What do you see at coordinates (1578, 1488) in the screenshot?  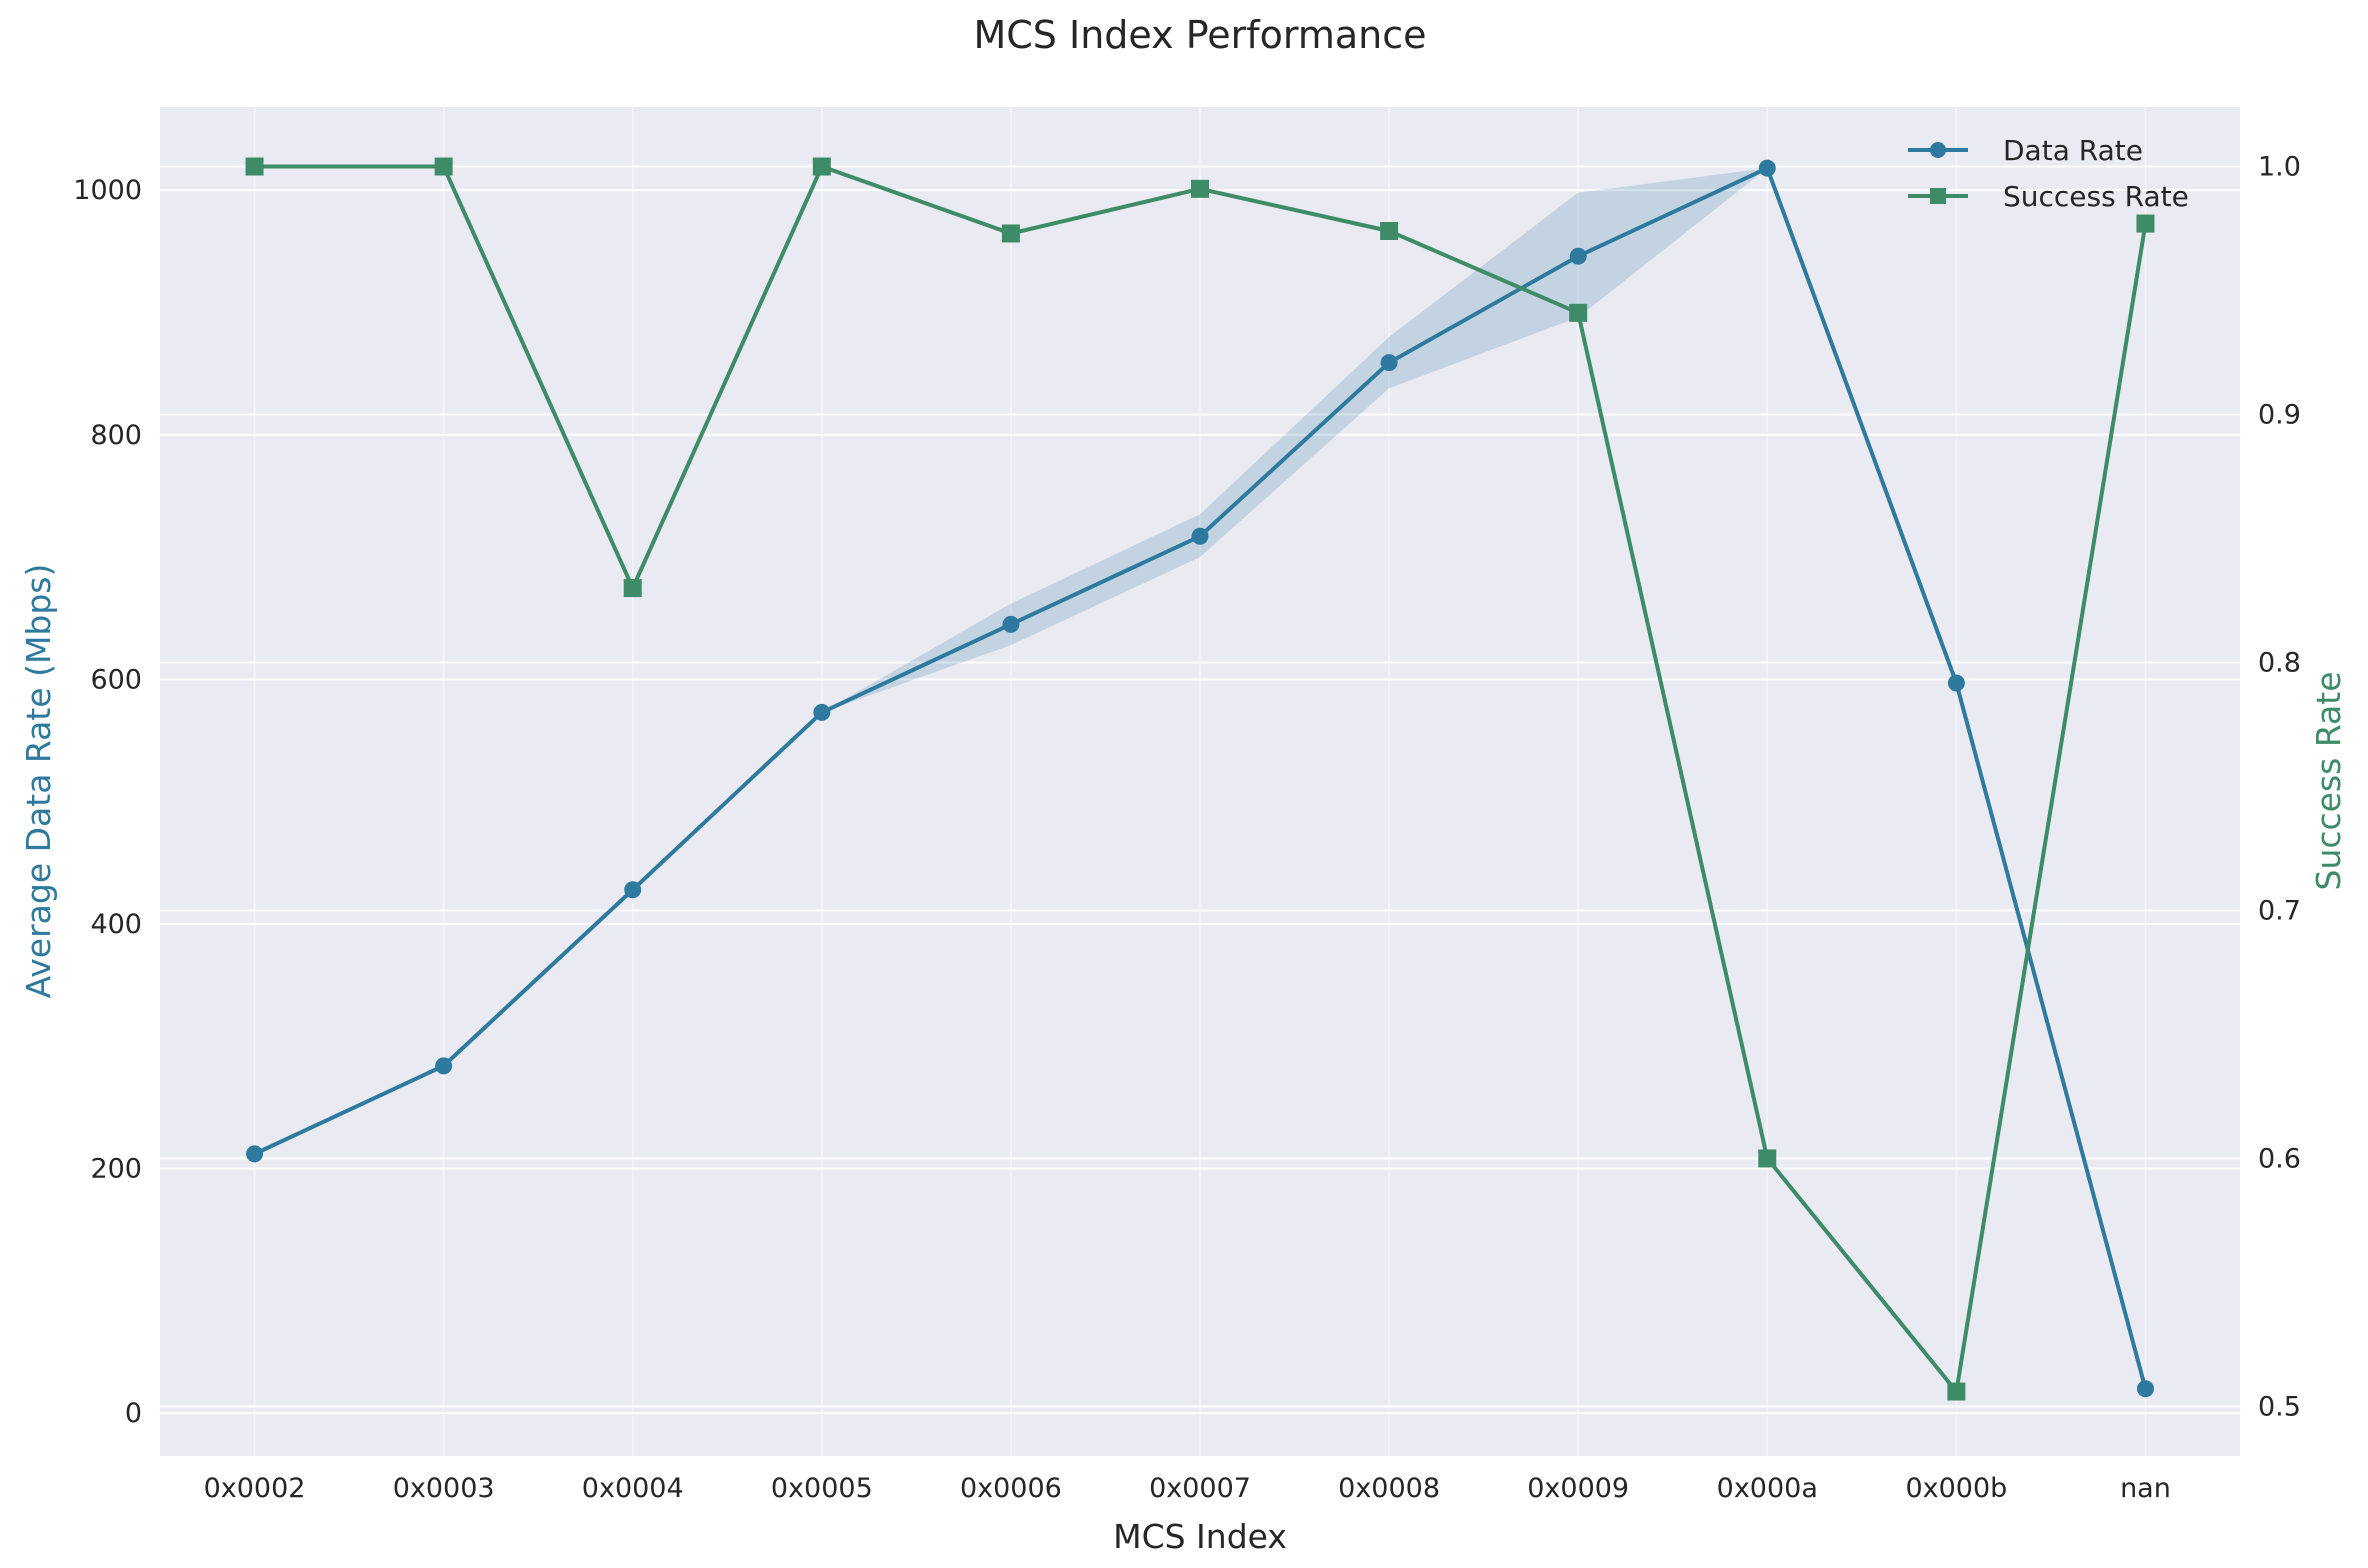 I see `x-tick-label: 0x0009` at bounding box center [1578, 1488].